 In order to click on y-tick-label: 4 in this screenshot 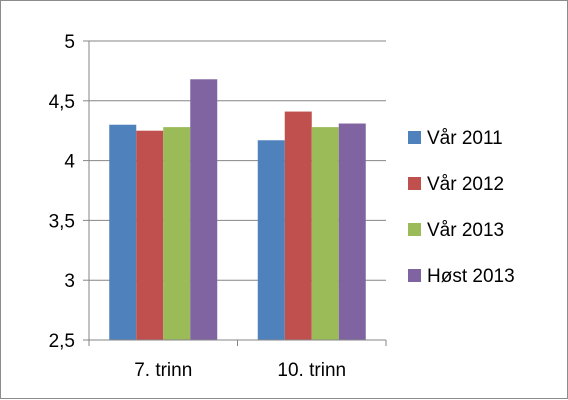, I will do `click(69, 162)`.